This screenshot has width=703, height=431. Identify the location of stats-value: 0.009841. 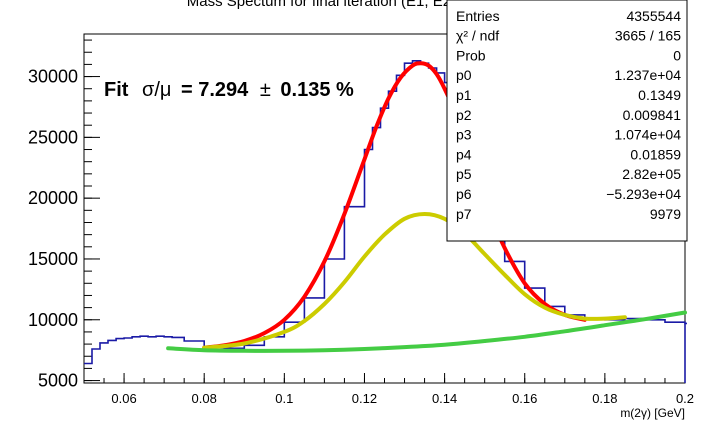
(652, 115).